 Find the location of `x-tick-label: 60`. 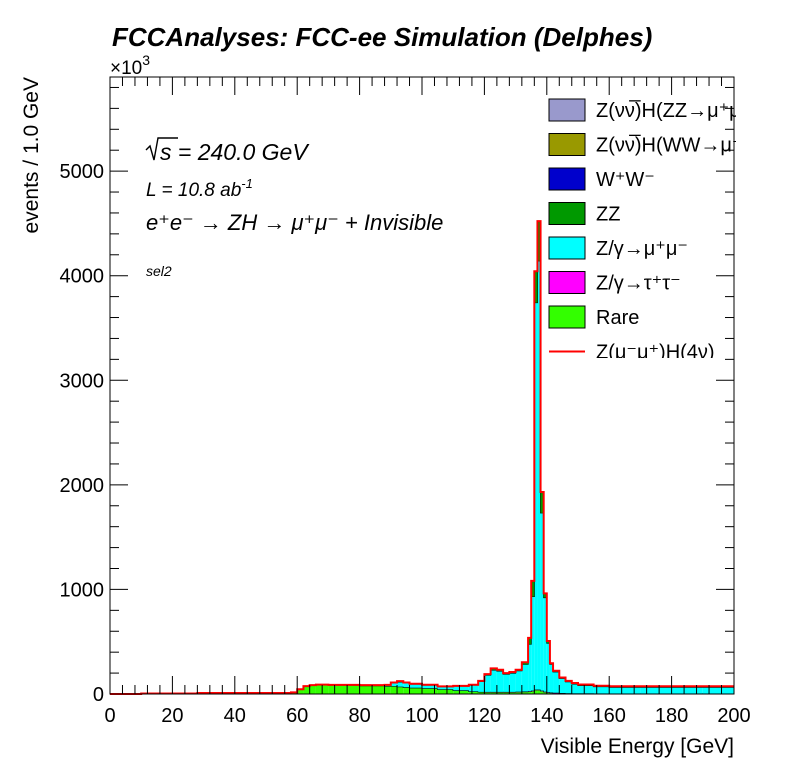

x-tick-label: 60 is located at coordinates (297, 716).